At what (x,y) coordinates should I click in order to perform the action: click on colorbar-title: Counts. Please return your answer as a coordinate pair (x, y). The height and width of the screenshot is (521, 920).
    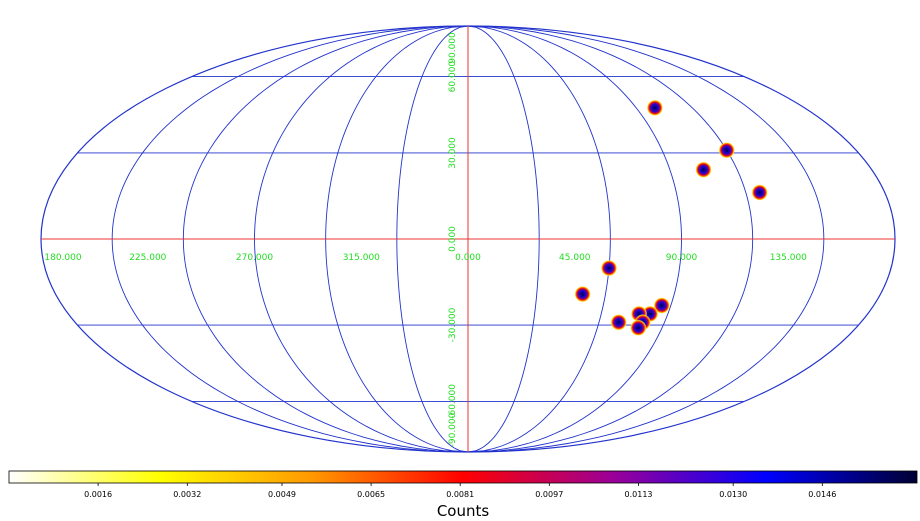
    Looking at the image, I should click on (463, 511).